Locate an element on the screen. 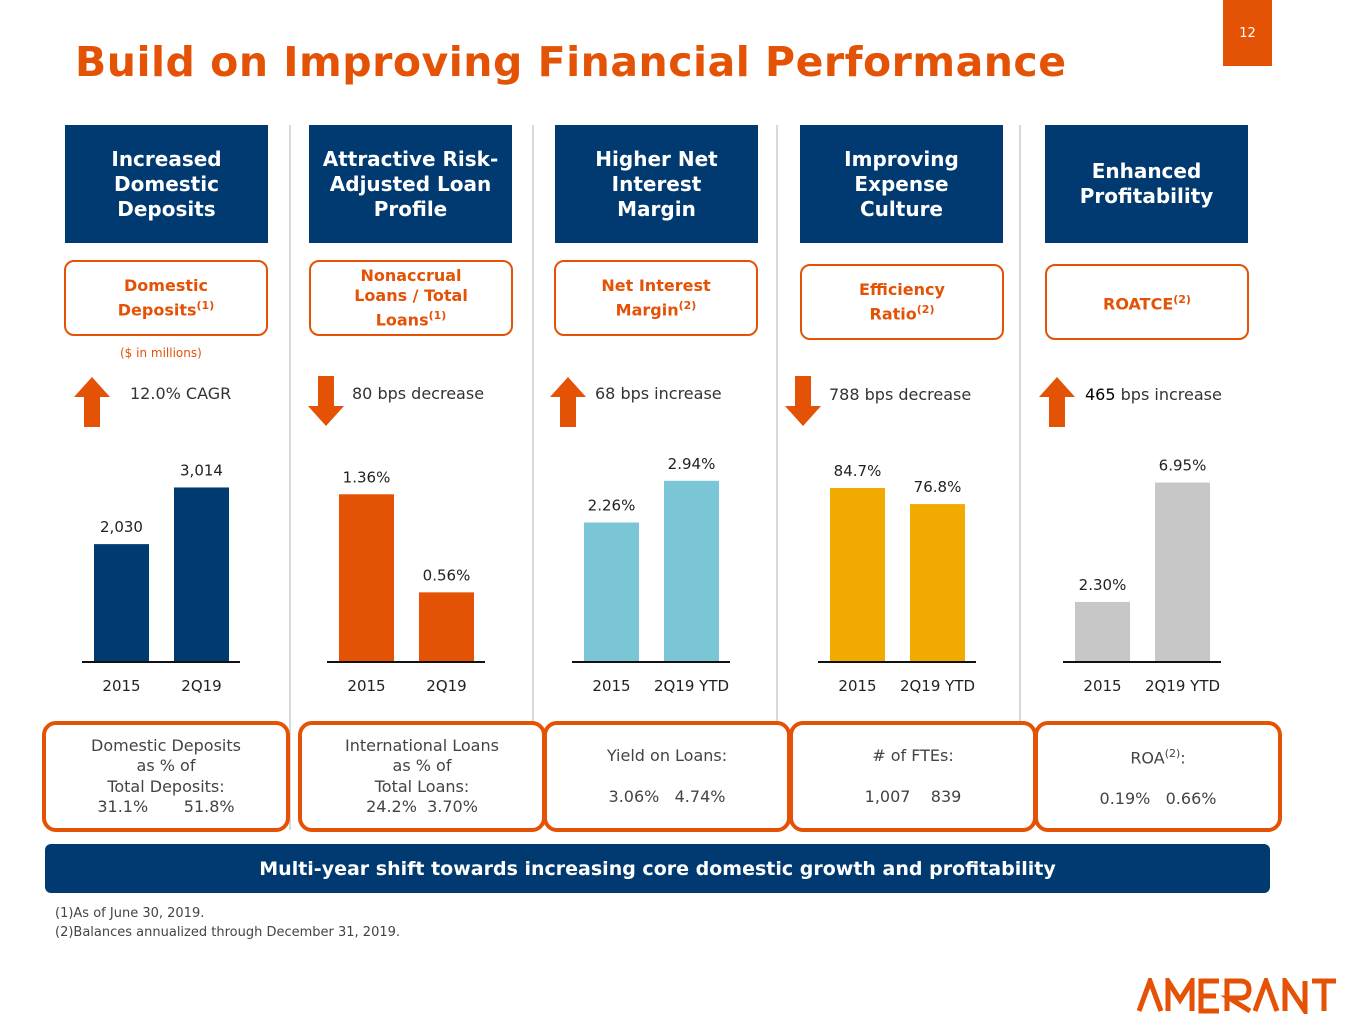  callout-line: Yield on Loans: is located at coordinates (667, 756).